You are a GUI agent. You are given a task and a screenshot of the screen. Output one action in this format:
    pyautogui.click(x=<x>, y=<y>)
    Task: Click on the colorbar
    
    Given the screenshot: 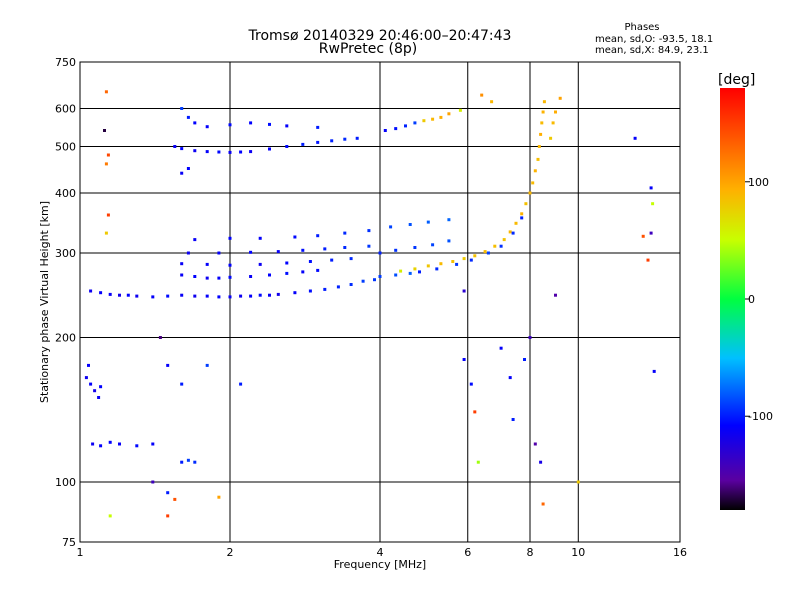 What is the action you would take?
    pyautogui.click(x=732, y=299)
    